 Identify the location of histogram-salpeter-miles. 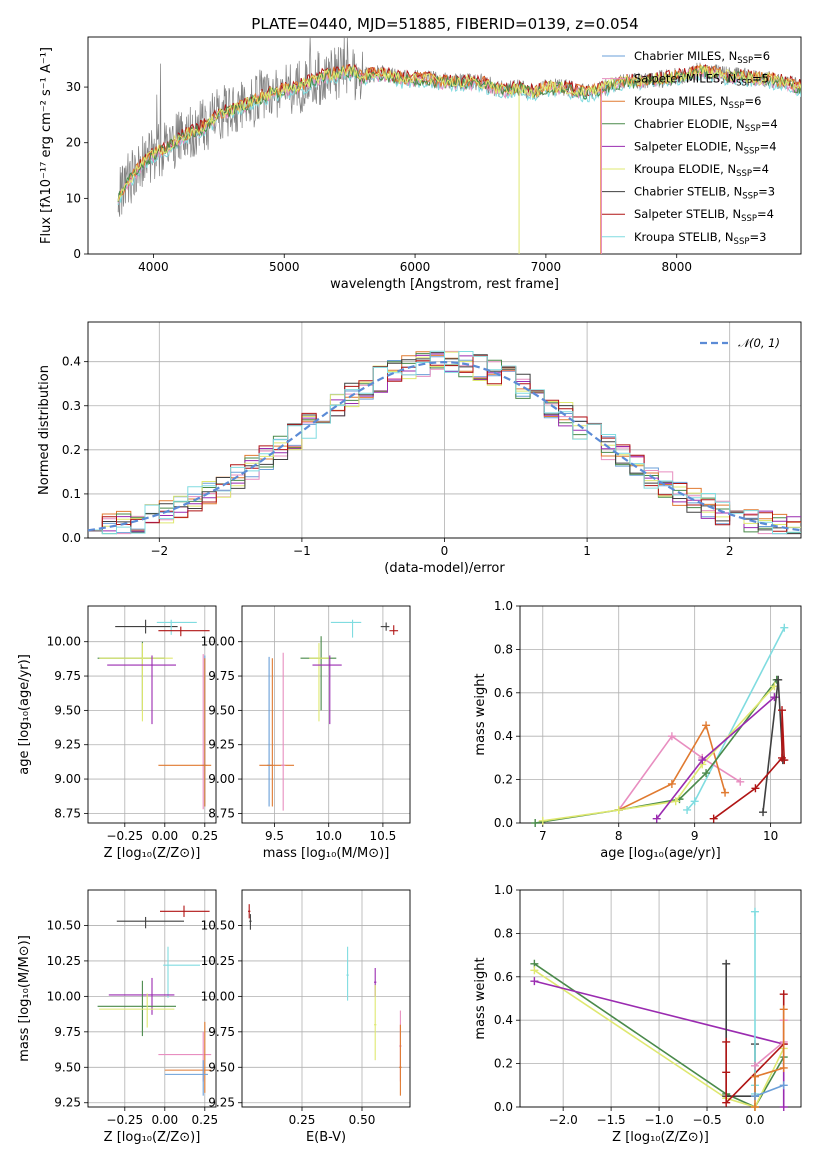
(444, 442).